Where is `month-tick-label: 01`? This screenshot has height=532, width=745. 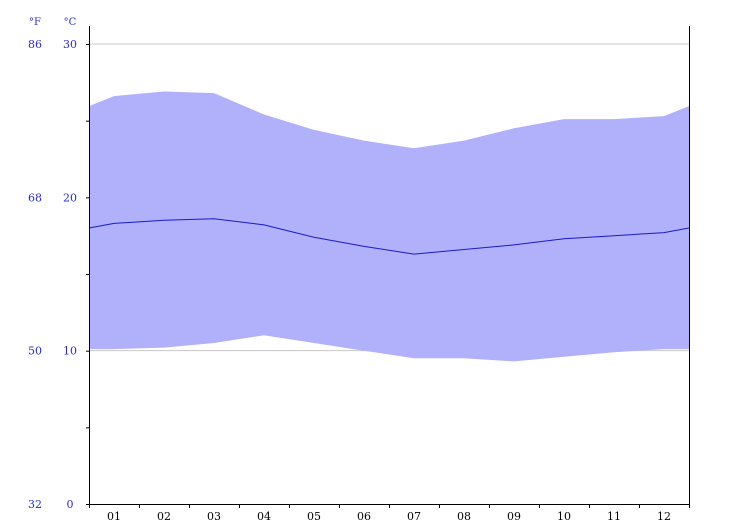 month-tick-label: 01 is located at coordinates (114, 516).